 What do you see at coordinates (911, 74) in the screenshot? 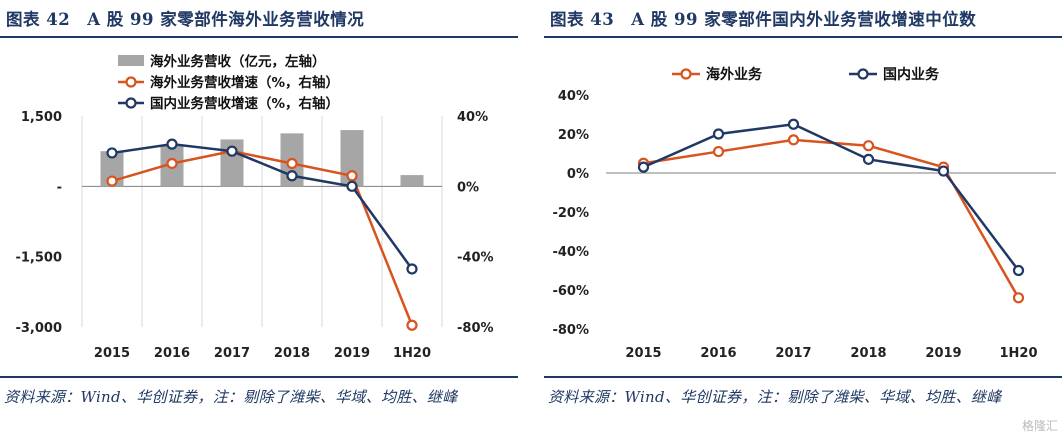
I see `legend-label: 国内业务` at bounding box center [911, 74].